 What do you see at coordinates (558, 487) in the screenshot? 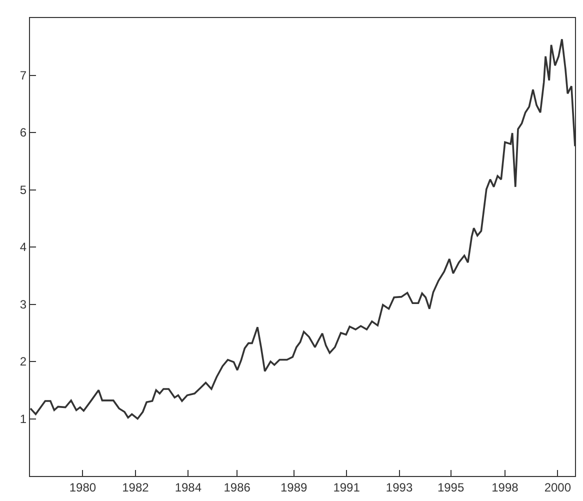
I see `x-tick-label: 2000` at bounding box center [558, 487].